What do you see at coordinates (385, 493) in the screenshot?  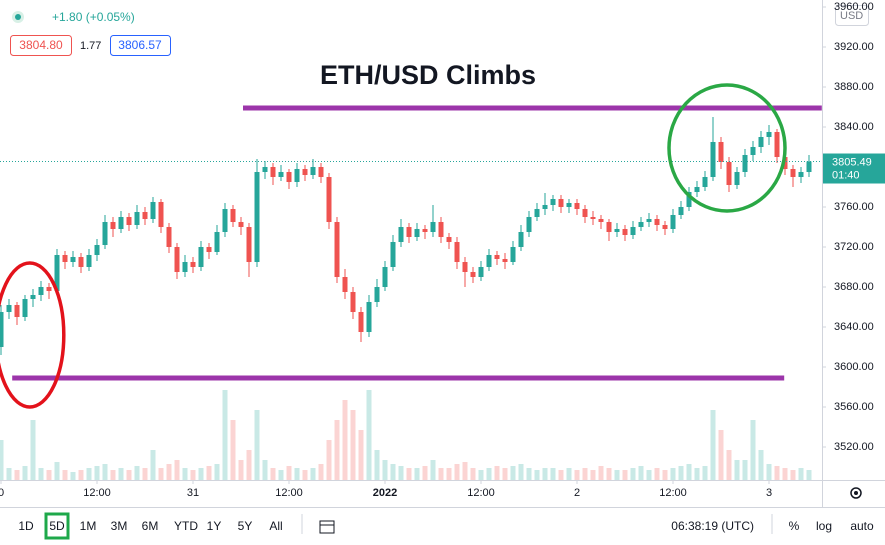 I see `x-tick-label: 2022` at bounding box center [385, 493].